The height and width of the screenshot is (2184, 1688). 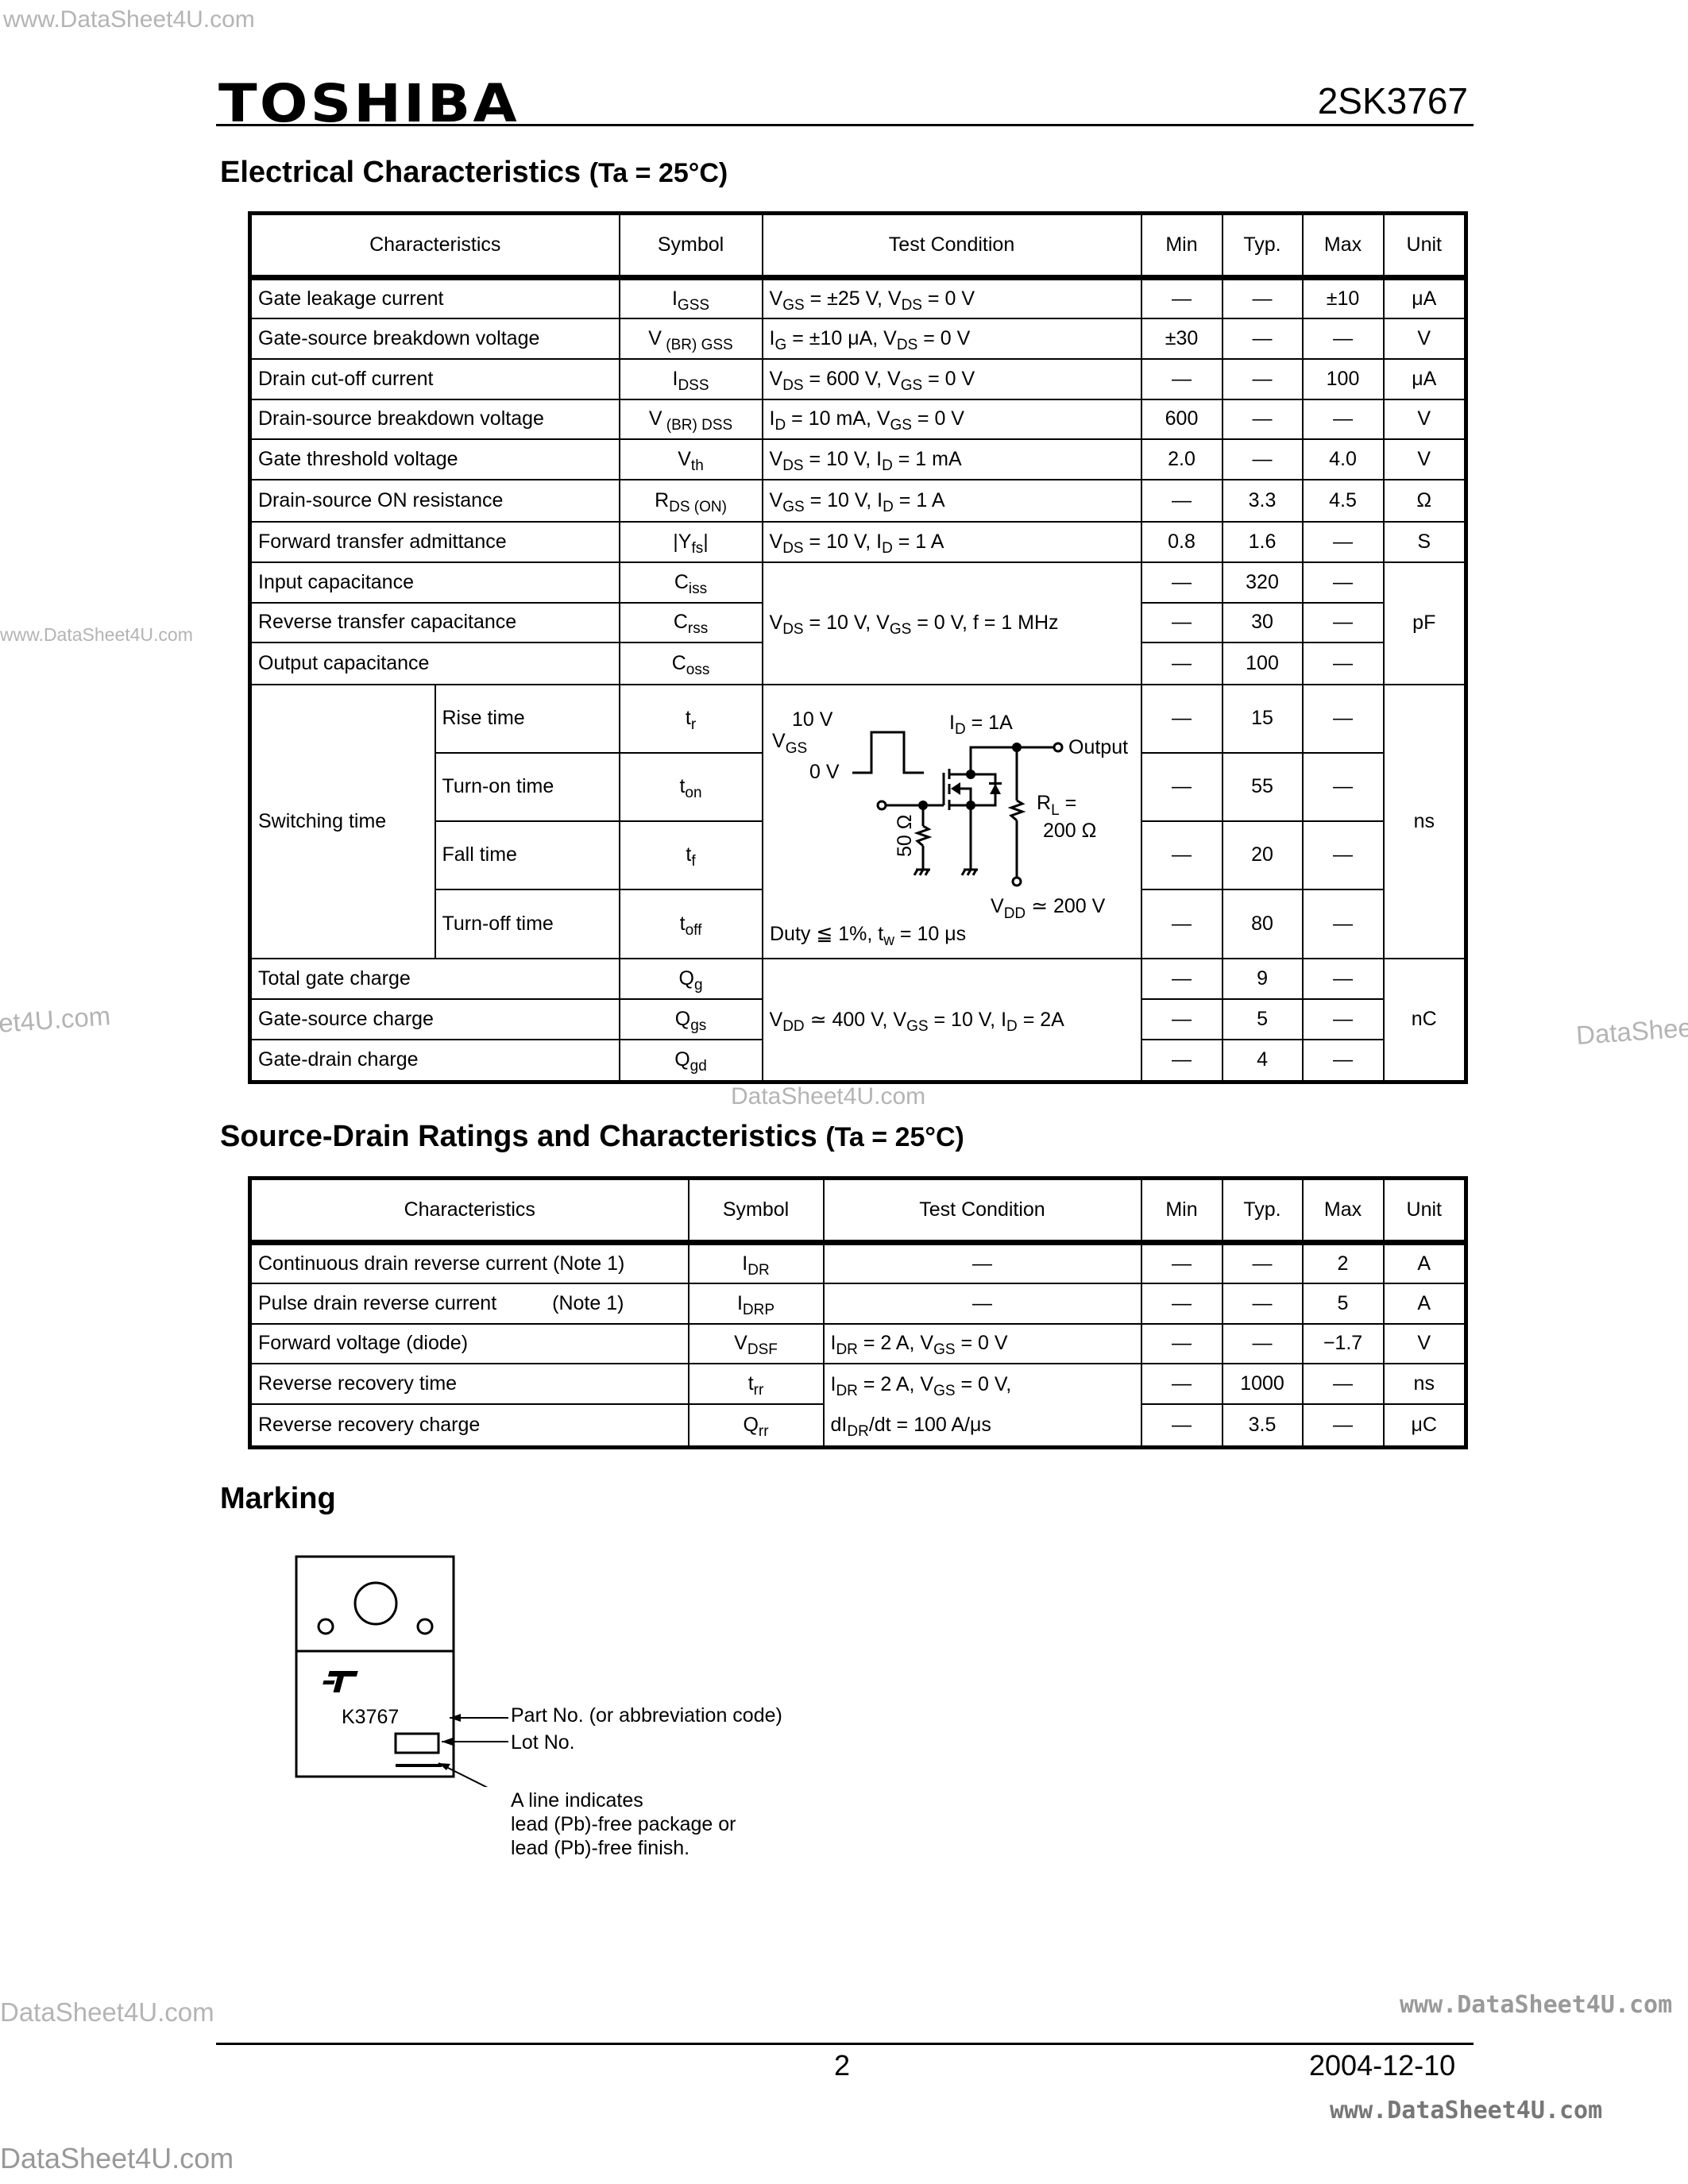 What do you see at coordinates (690, 1018) in the screenshot?
I see `symbol: Qgs` at bounding box center [690, 1018].